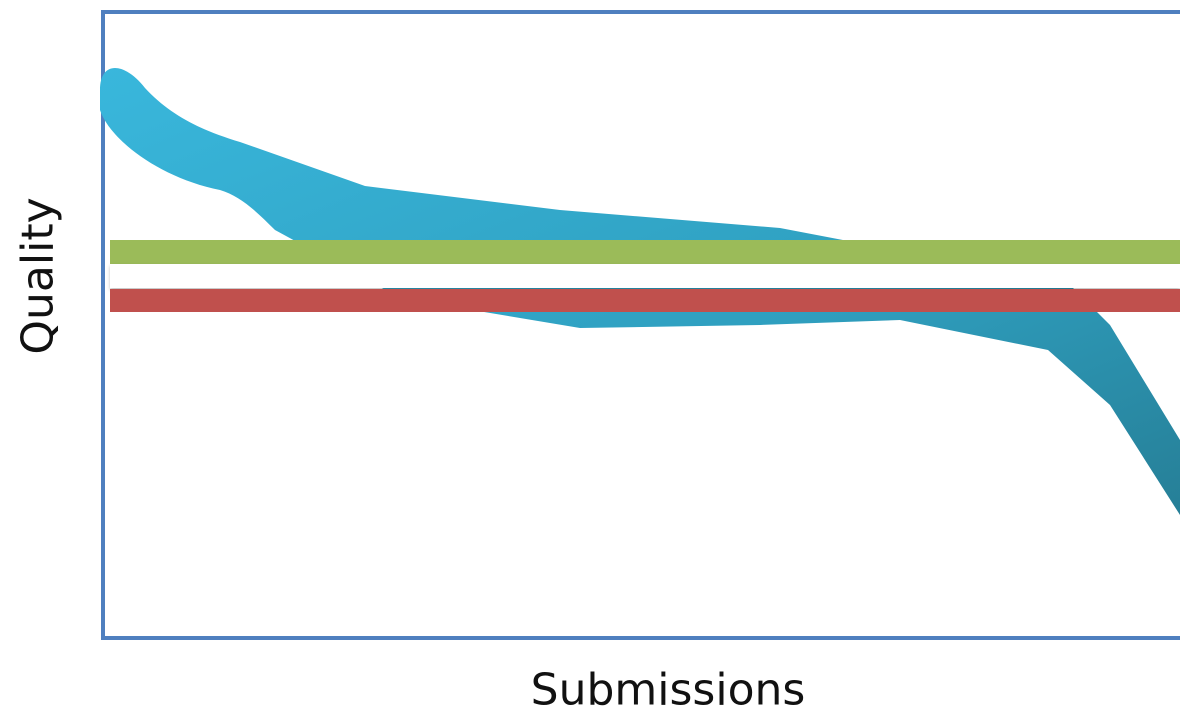  What do you see at coordinates (668, 690) in the screenshot?
I see `x-axis-label: Submissions` at bounding box center [668, 690].